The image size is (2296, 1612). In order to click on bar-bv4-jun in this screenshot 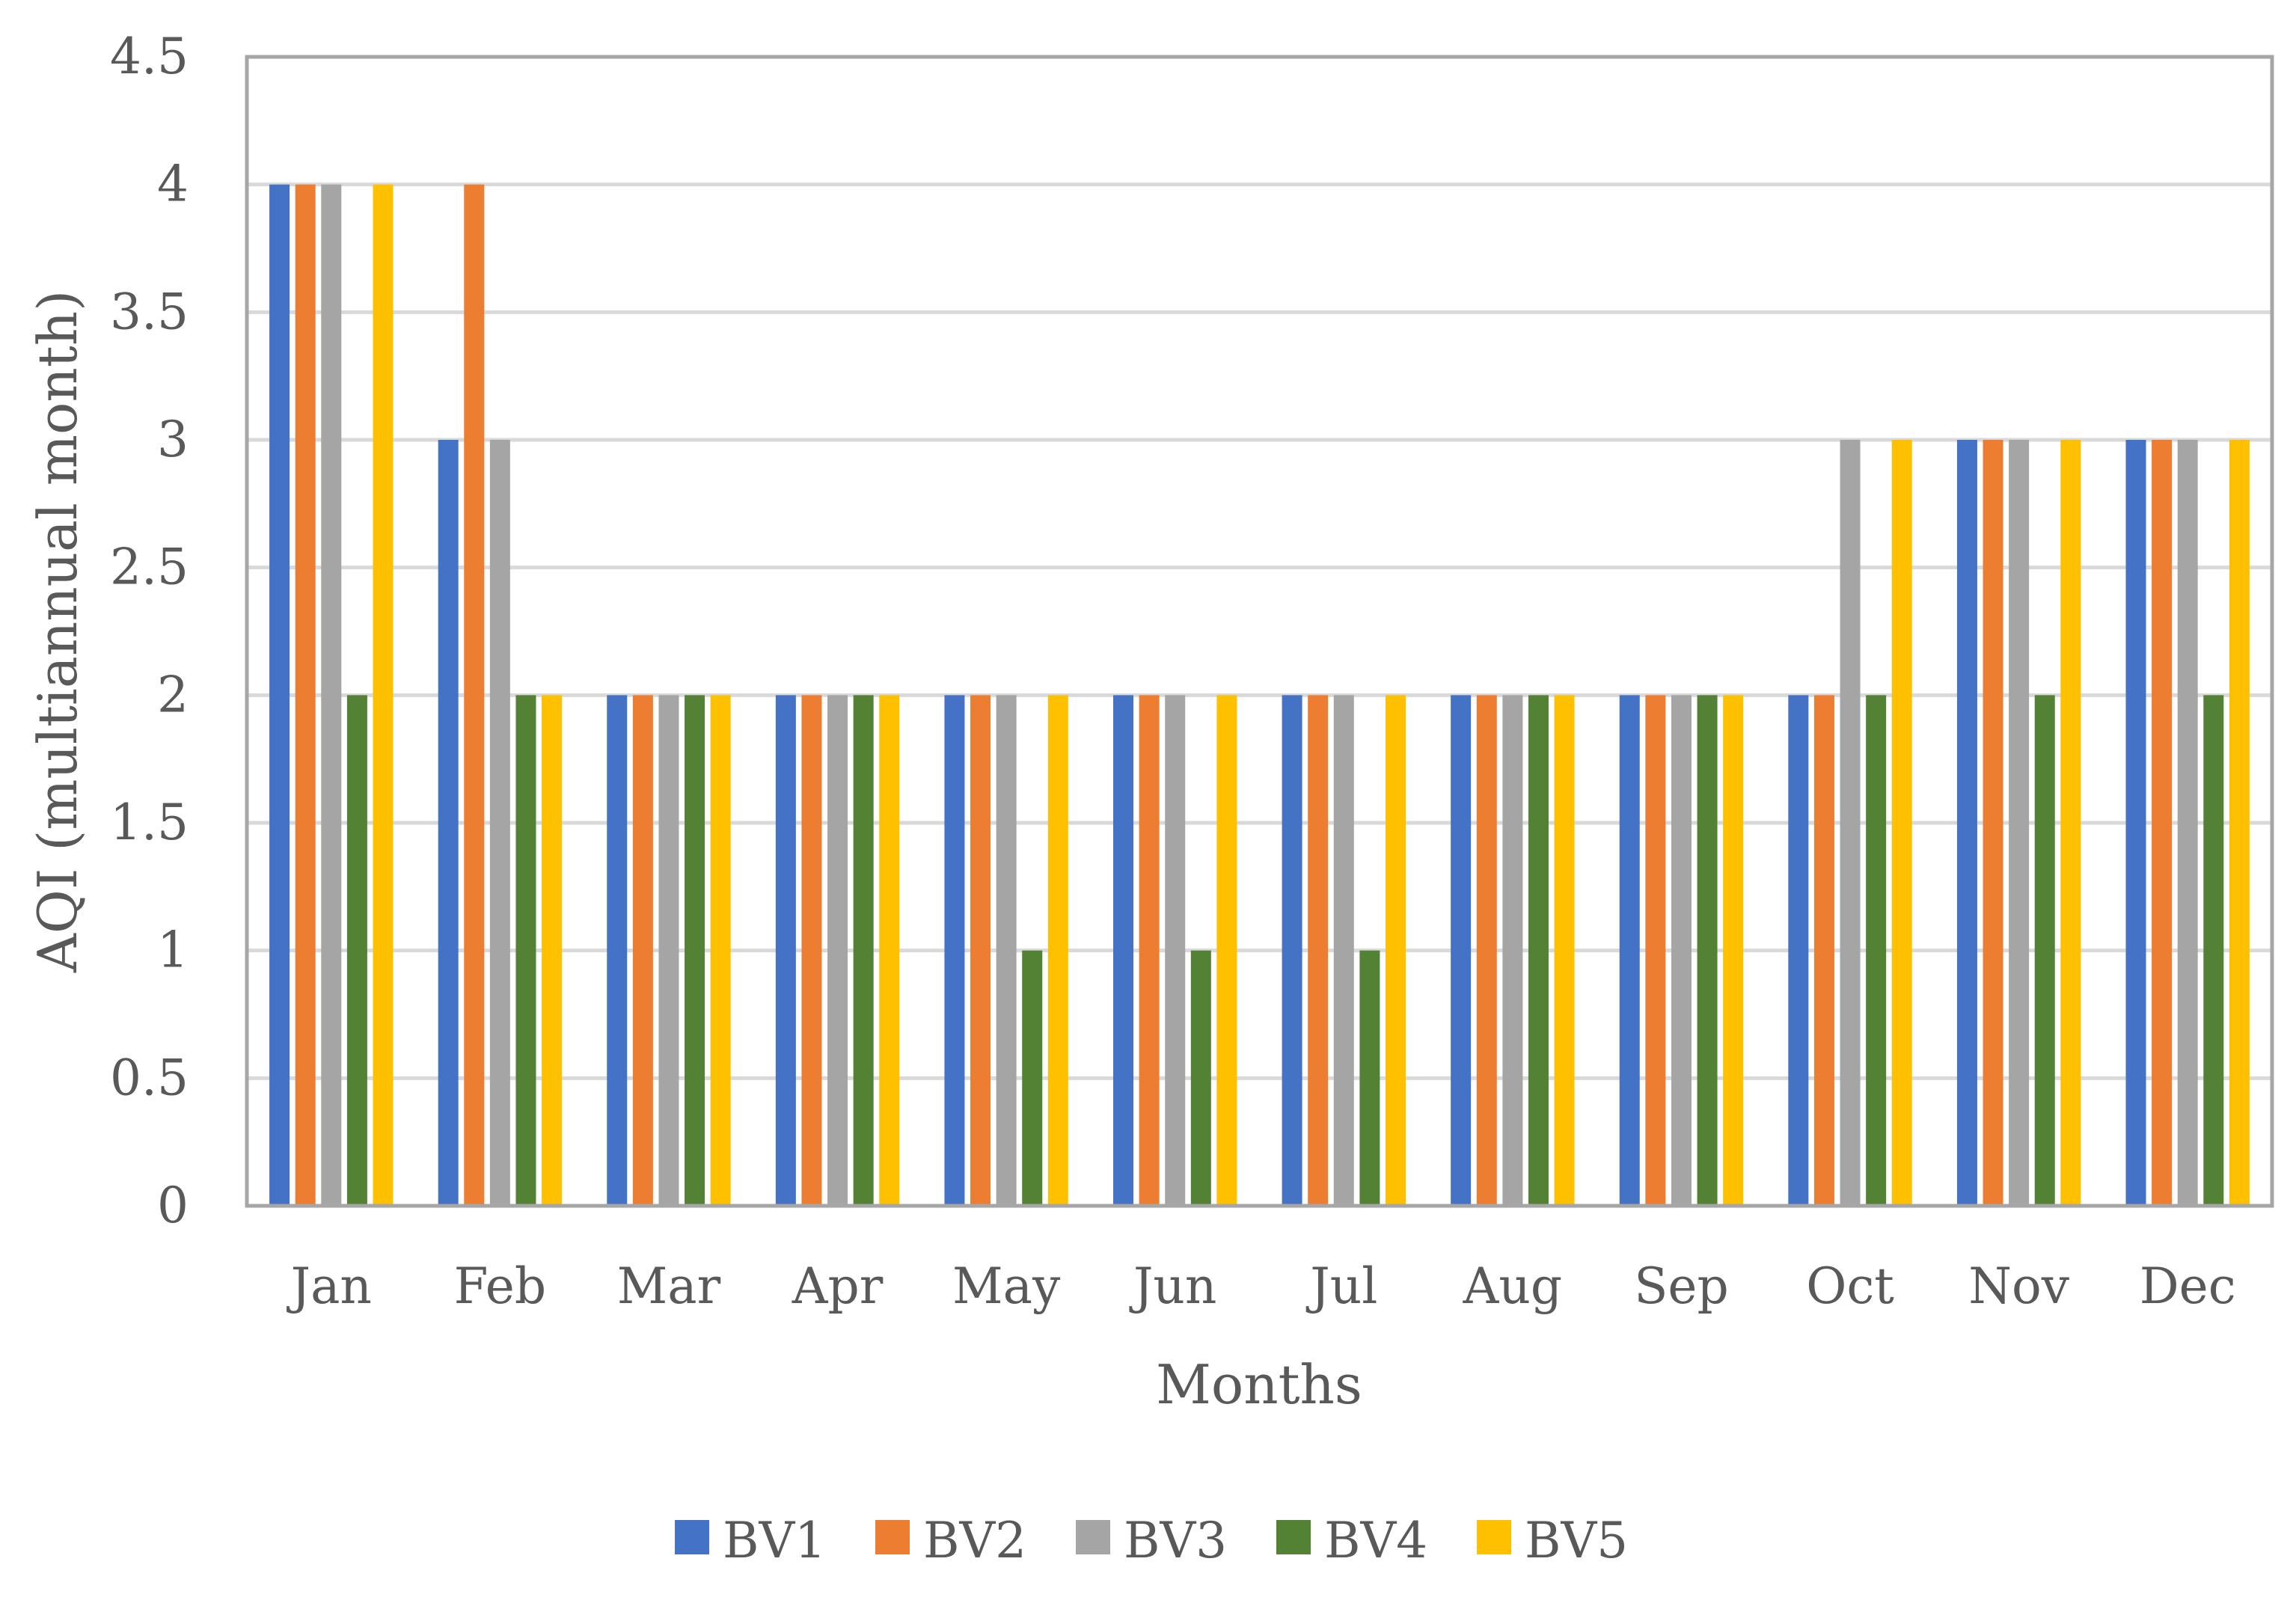, I will do `click(1200, 1078)`.